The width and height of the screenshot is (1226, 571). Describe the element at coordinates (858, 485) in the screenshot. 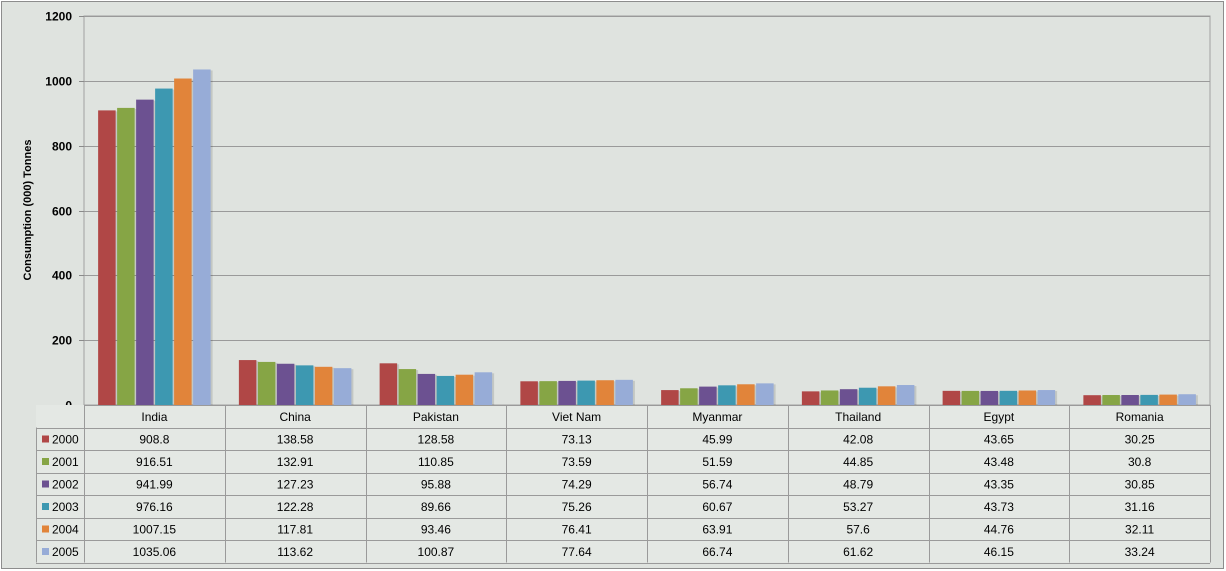

I see `data-label: 48.79` at that location.